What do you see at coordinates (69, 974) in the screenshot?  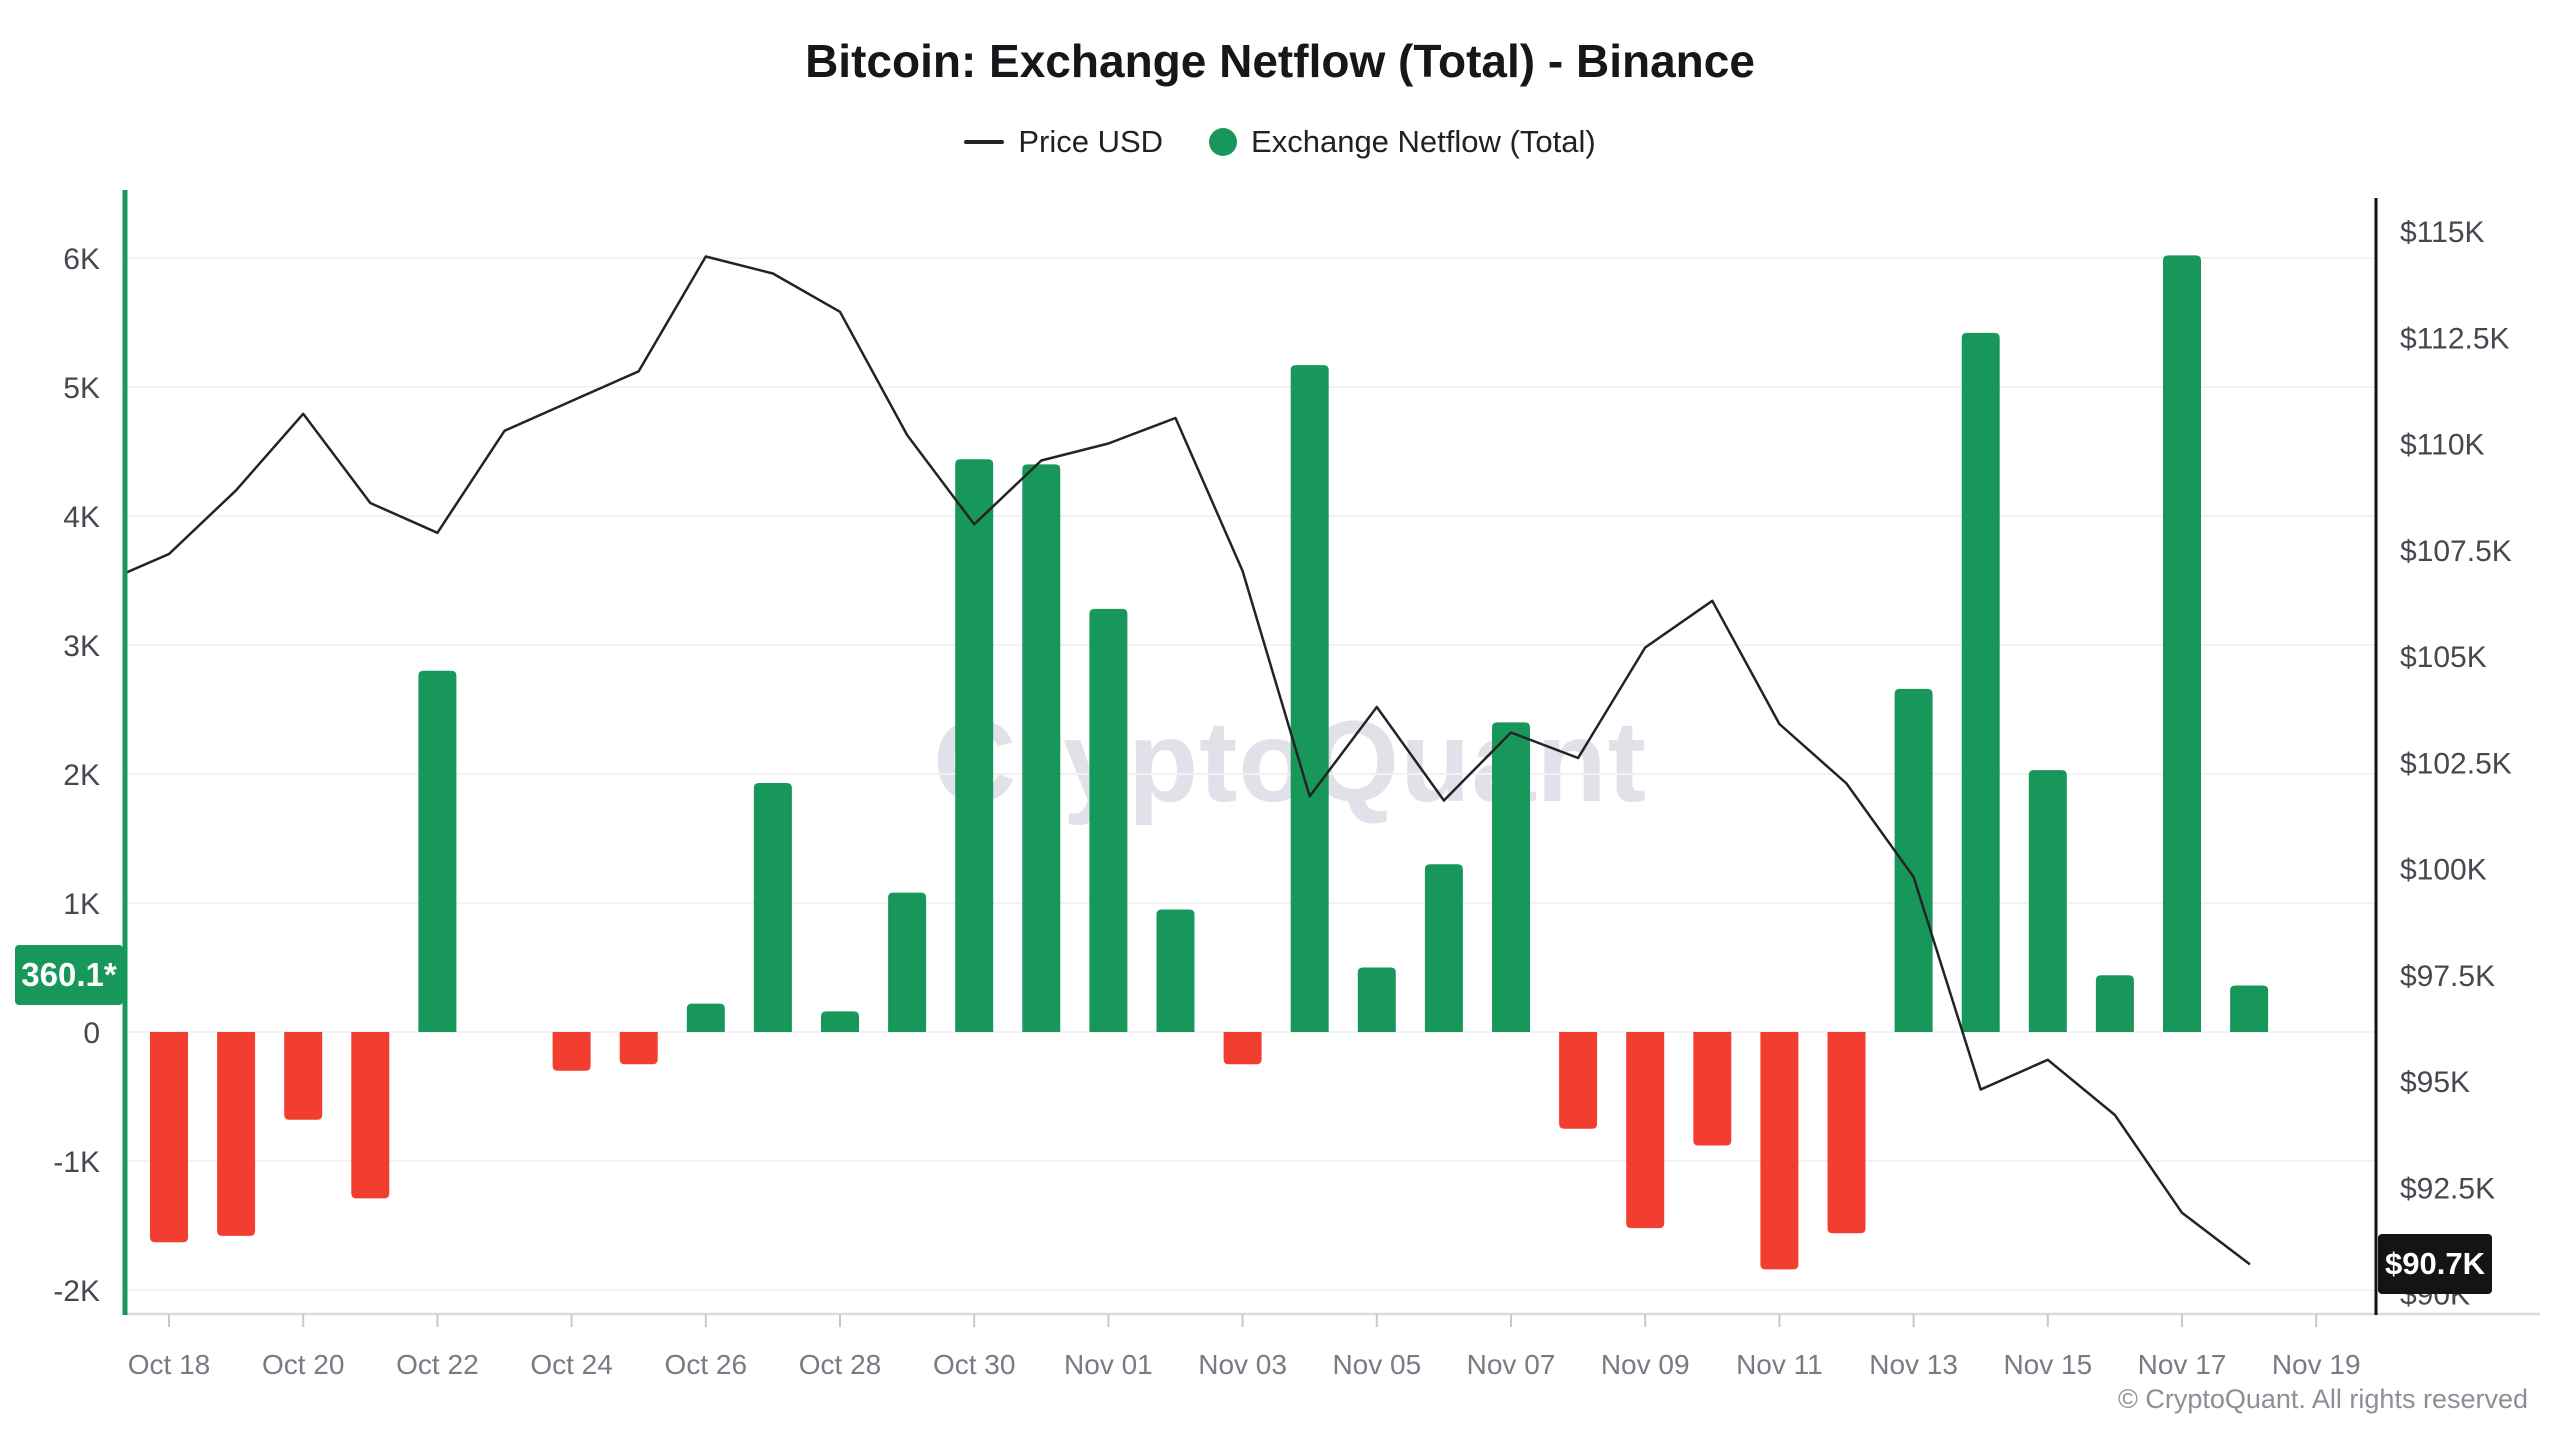 I see `latest-netflow-label: 360.1*` at bounding box center [69, 974].